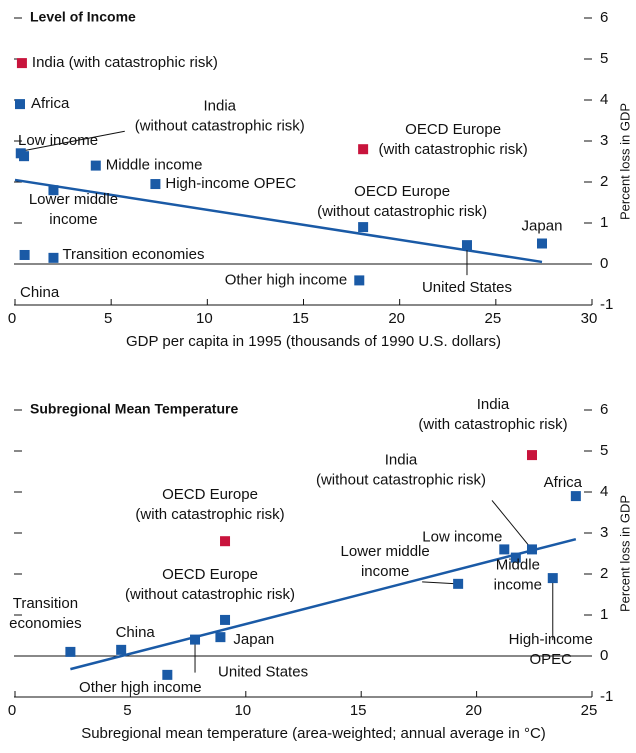  What do you see at coordinates (125, 62) in the screenshot?
I see `point-label: India (with catastrophic risk)` at bounding box center [125, 62].